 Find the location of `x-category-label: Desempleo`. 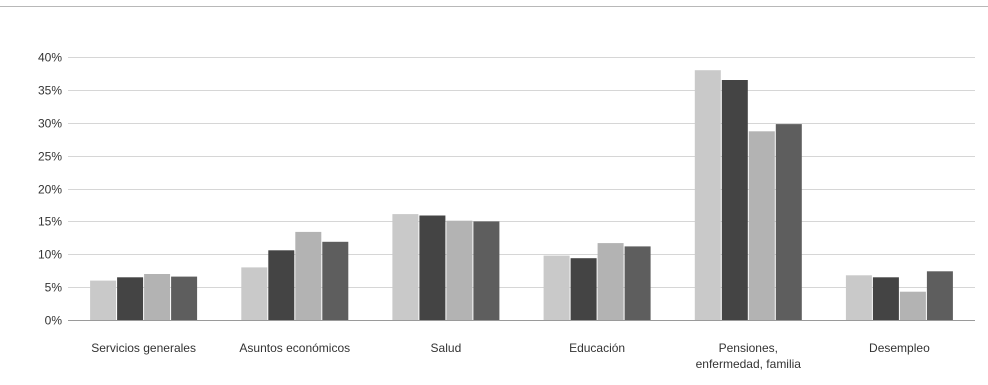

x-category-label: Desempleo is located at coordinates (899, 348).